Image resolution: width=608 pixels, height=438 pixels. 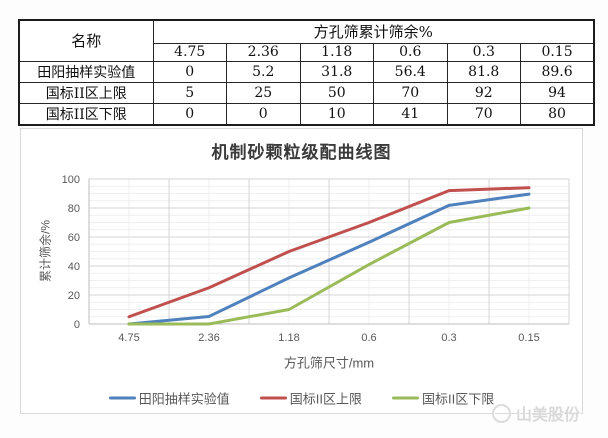 I want to click on table-header-group: 方孔筛累计筛余%, so click(x=373, y=31).